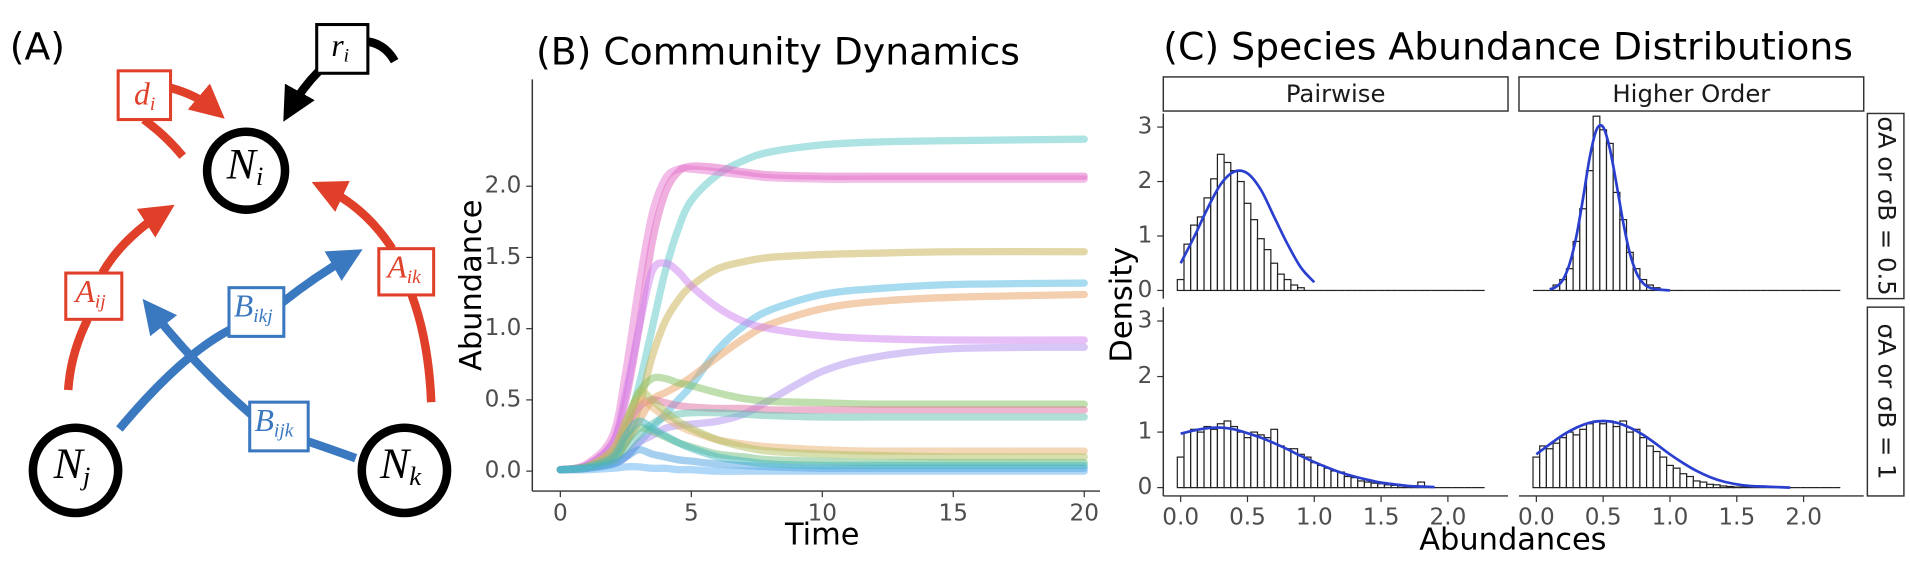 The image size is (1910, 568). Describe the element at coordinates (1512, 540) in the screenshot. I see `x-axis-title: Abundances` at that location.